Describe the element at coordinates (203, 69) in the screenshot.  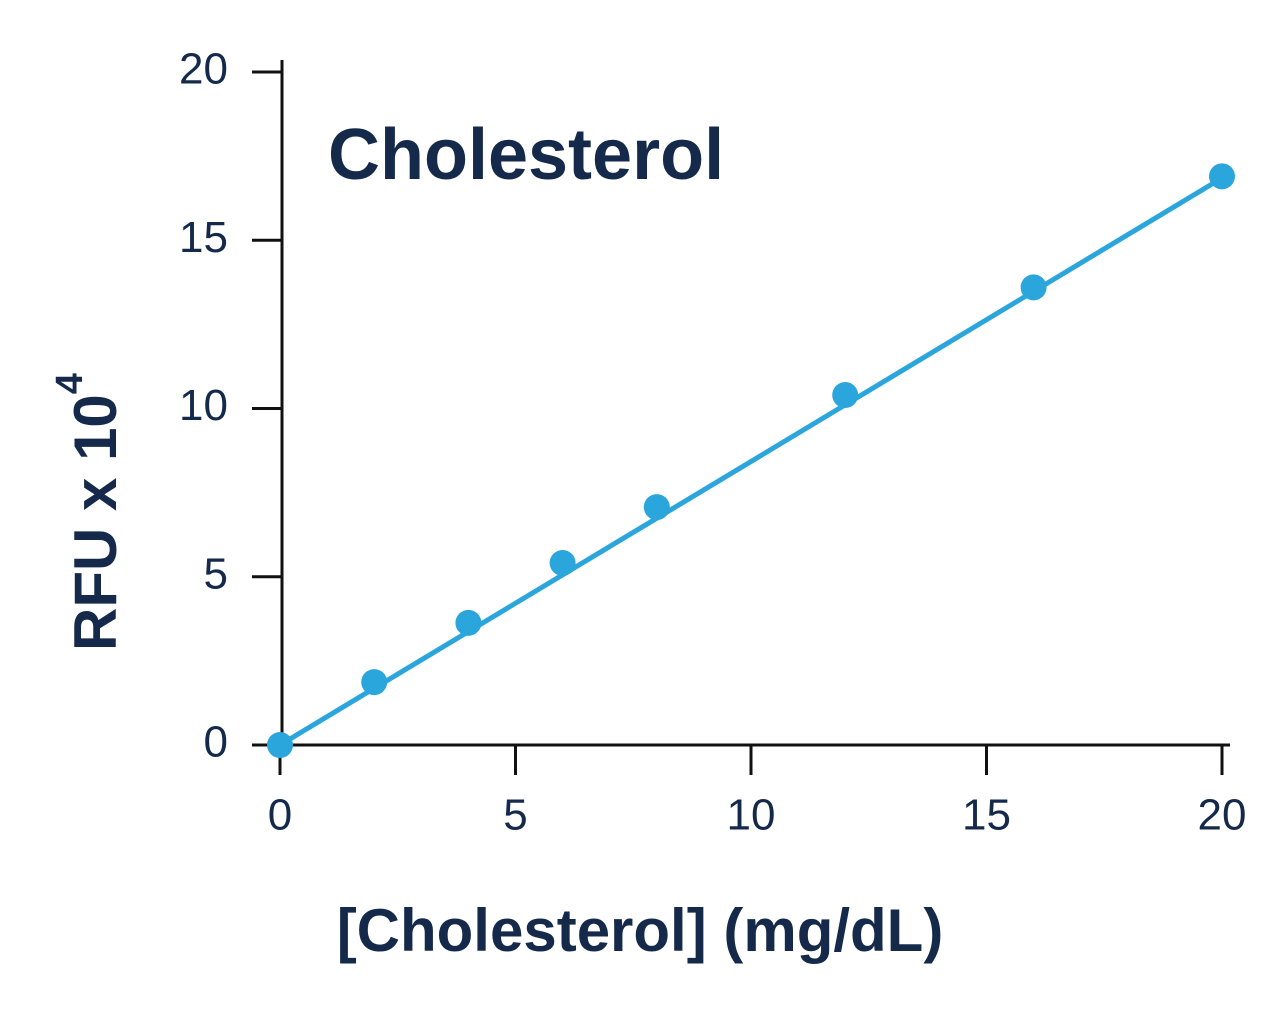
I see `y-tick-label: 20` at that location.